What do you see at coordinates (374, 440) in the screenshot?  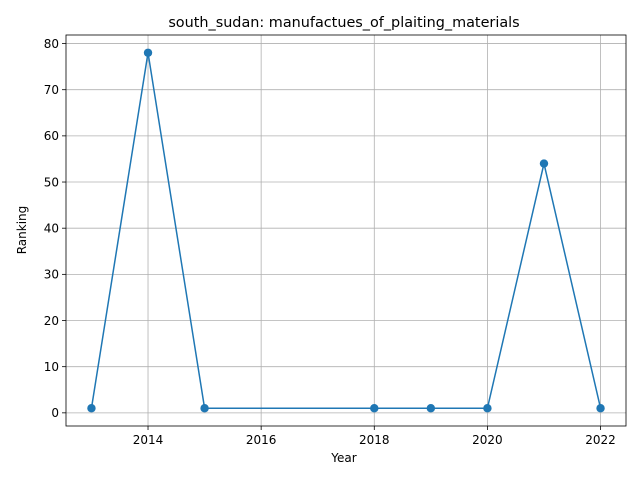 I see `x-tick-label: 2018` at bounding box center [374, 440].